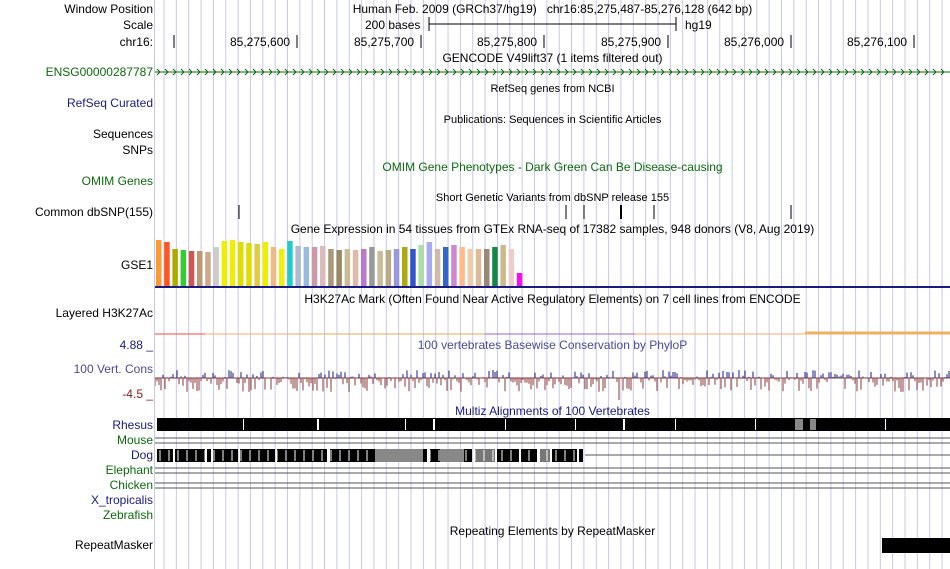 The width and height of the screenshot is (950, 569). Describe the element at coordinates (109, 103) in the screenshot. I see `track-label-refseq: RefSeq Curated` at that location.